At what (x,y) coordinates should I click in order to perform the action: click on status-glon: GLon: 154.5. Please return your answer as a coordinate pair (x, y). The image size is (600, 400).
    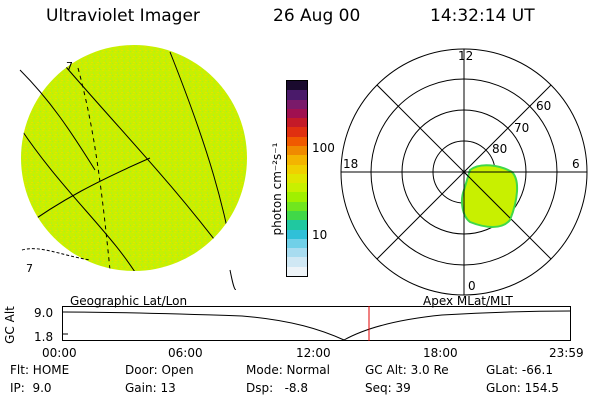
    Looking at the image, I should click on (522, 388).